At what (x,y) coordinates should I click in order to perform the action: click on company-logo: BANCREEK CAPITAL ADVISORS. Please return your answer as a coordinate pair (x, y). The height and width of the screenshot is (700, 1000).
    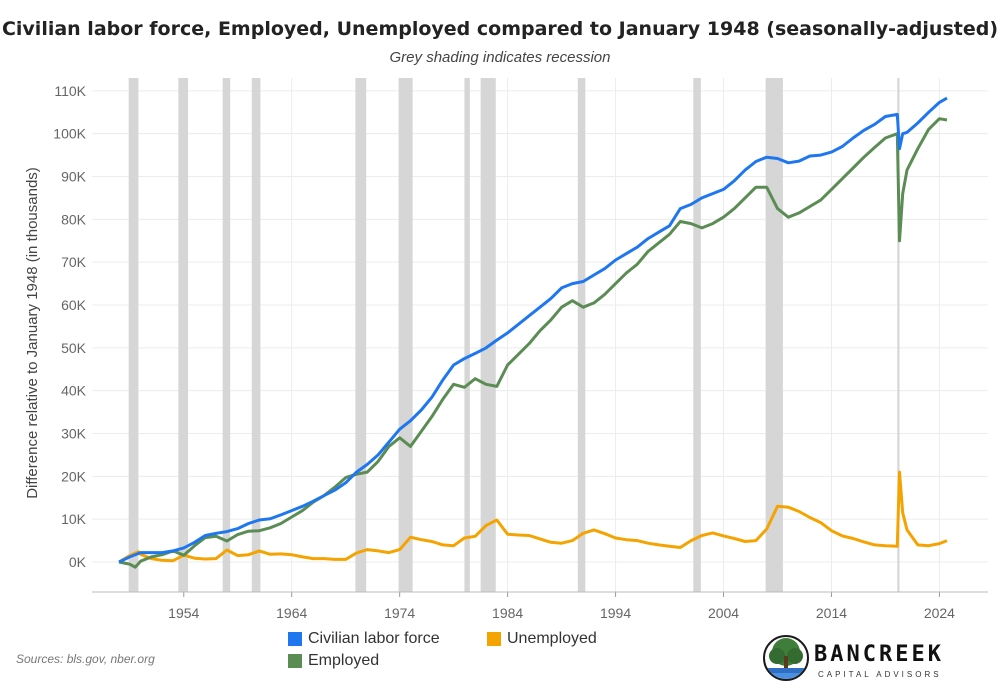
    Looking at the image, I should click on (875, 660).